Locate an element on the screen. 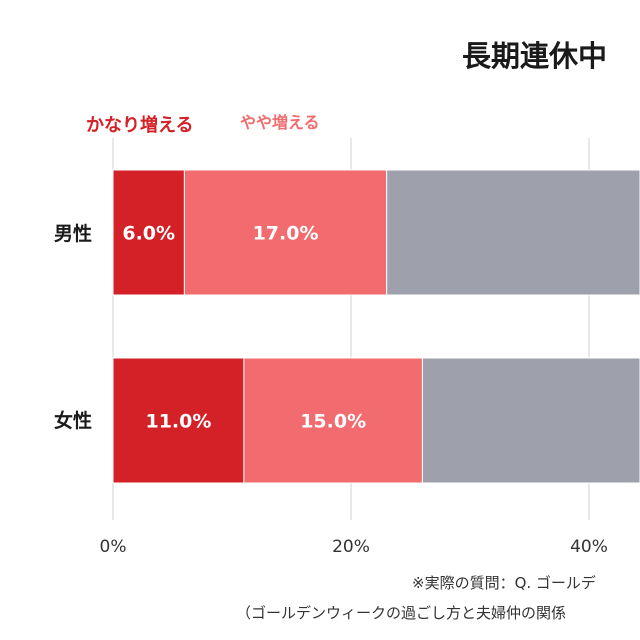 This screenshot has height=640, width=640. x-axis-ticks: 0% 20% 40% is located at coordinates (354, 547).